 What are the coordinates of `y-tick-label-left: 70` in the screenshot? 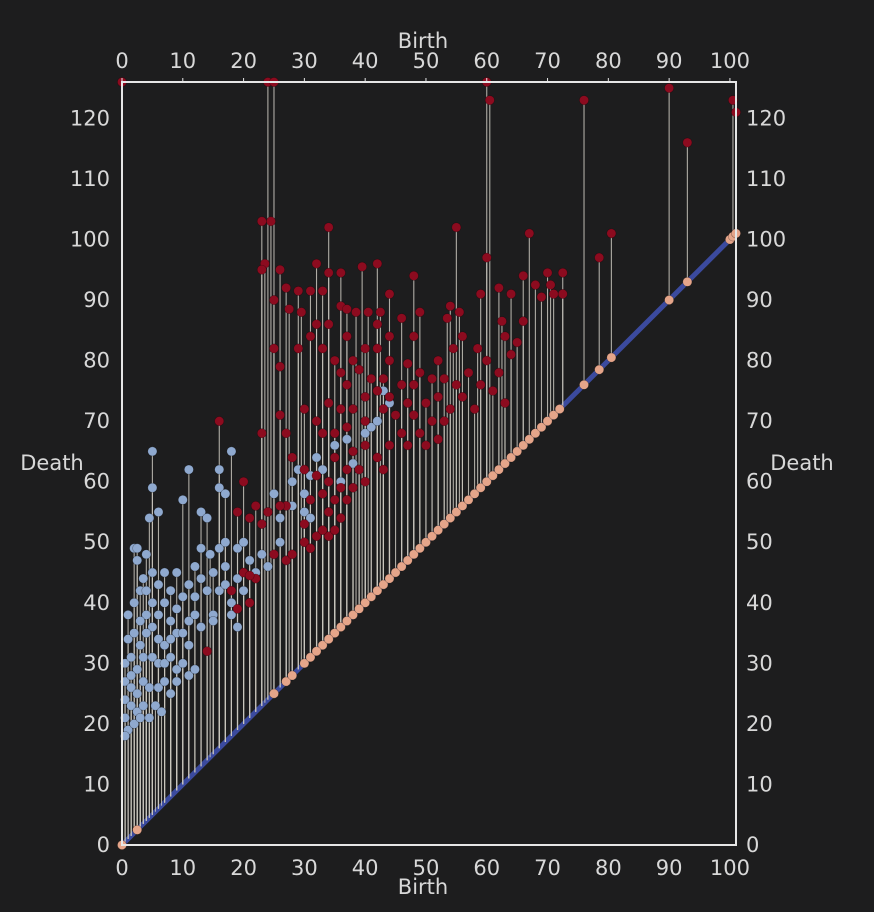 It's located at (96, 421).